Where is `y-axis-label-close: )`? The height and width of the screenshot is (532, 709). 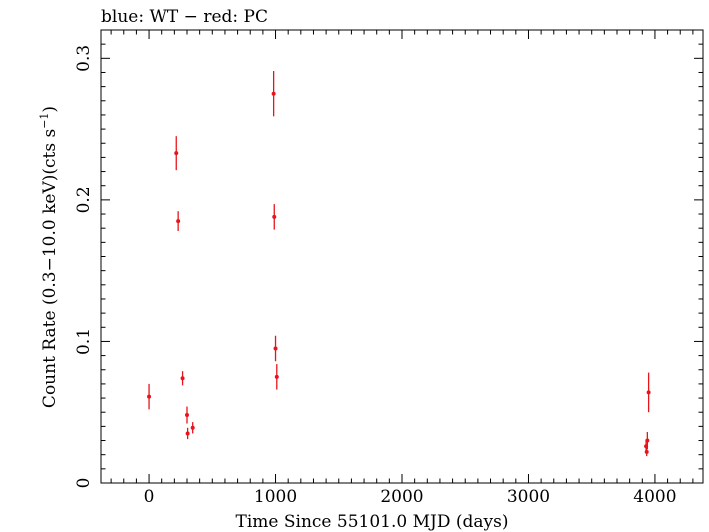 y-axis-label-close: ) is located at coordinates (50, 109).